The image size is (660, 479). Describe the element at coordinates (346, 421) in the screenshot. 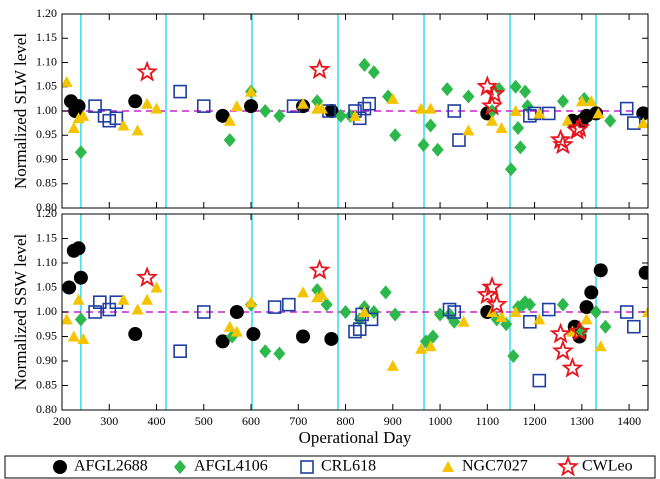

I see `x-tick-label: 800` at that location.